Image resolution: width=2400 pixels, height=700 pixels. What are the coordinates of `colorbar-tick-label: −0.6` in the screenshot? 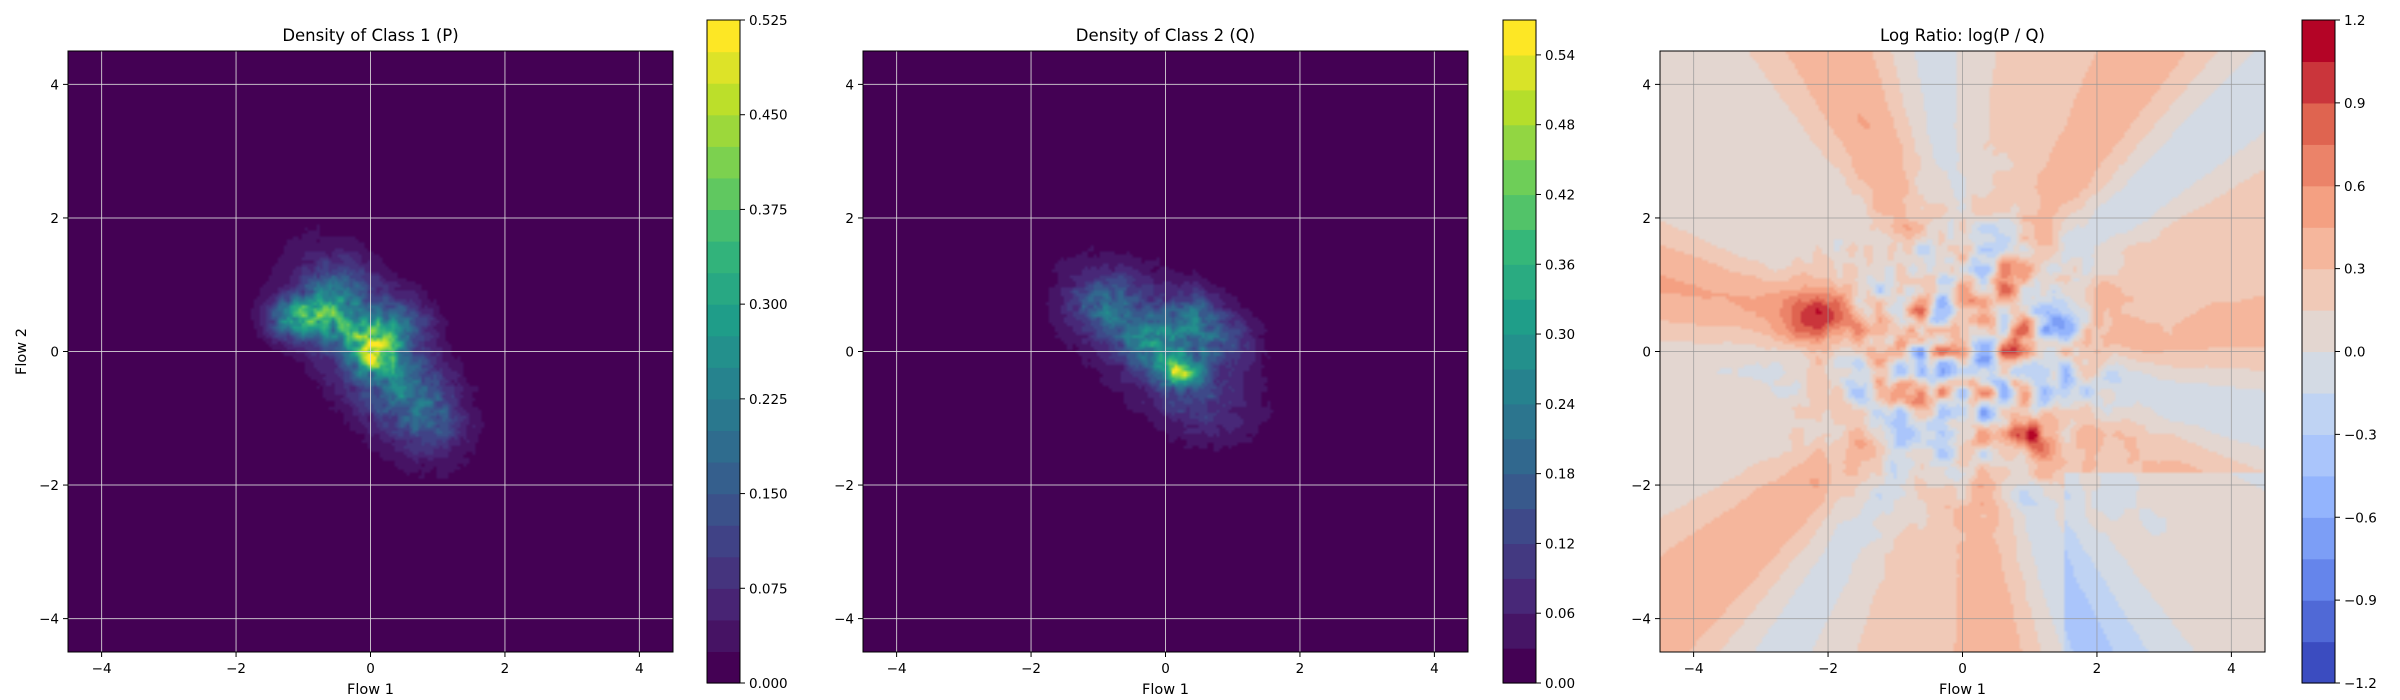 It's located at (2360, 518).